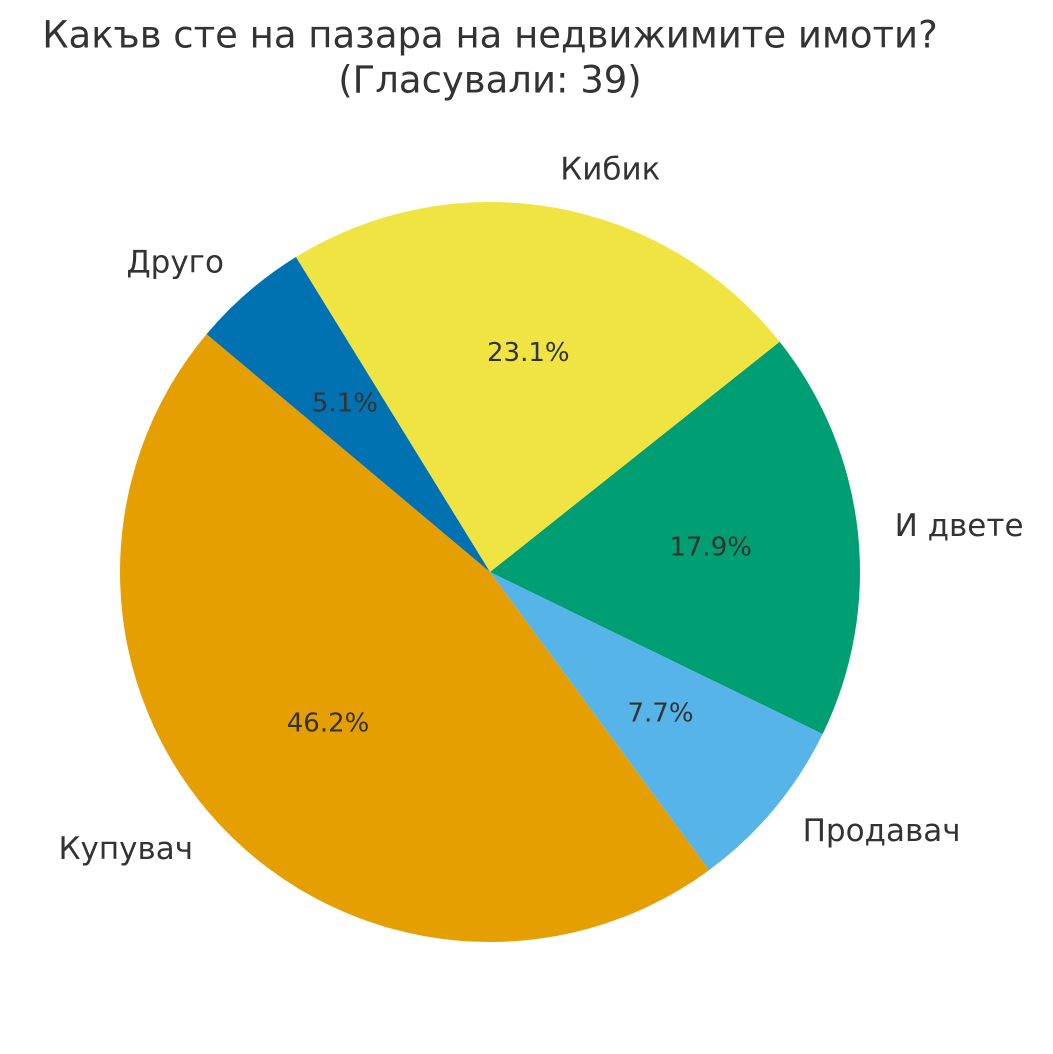  What do you see at coordinates (489, 80) in the screenshot?
I see `chart-subtitle: (Гласували: 39)` at bounding box center [489, 80].